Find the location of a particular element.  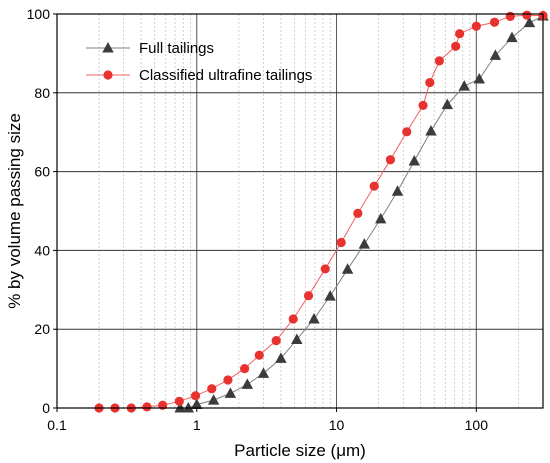

legend-label: Classified ultrafine tailings is located at coordinates (225, 75).